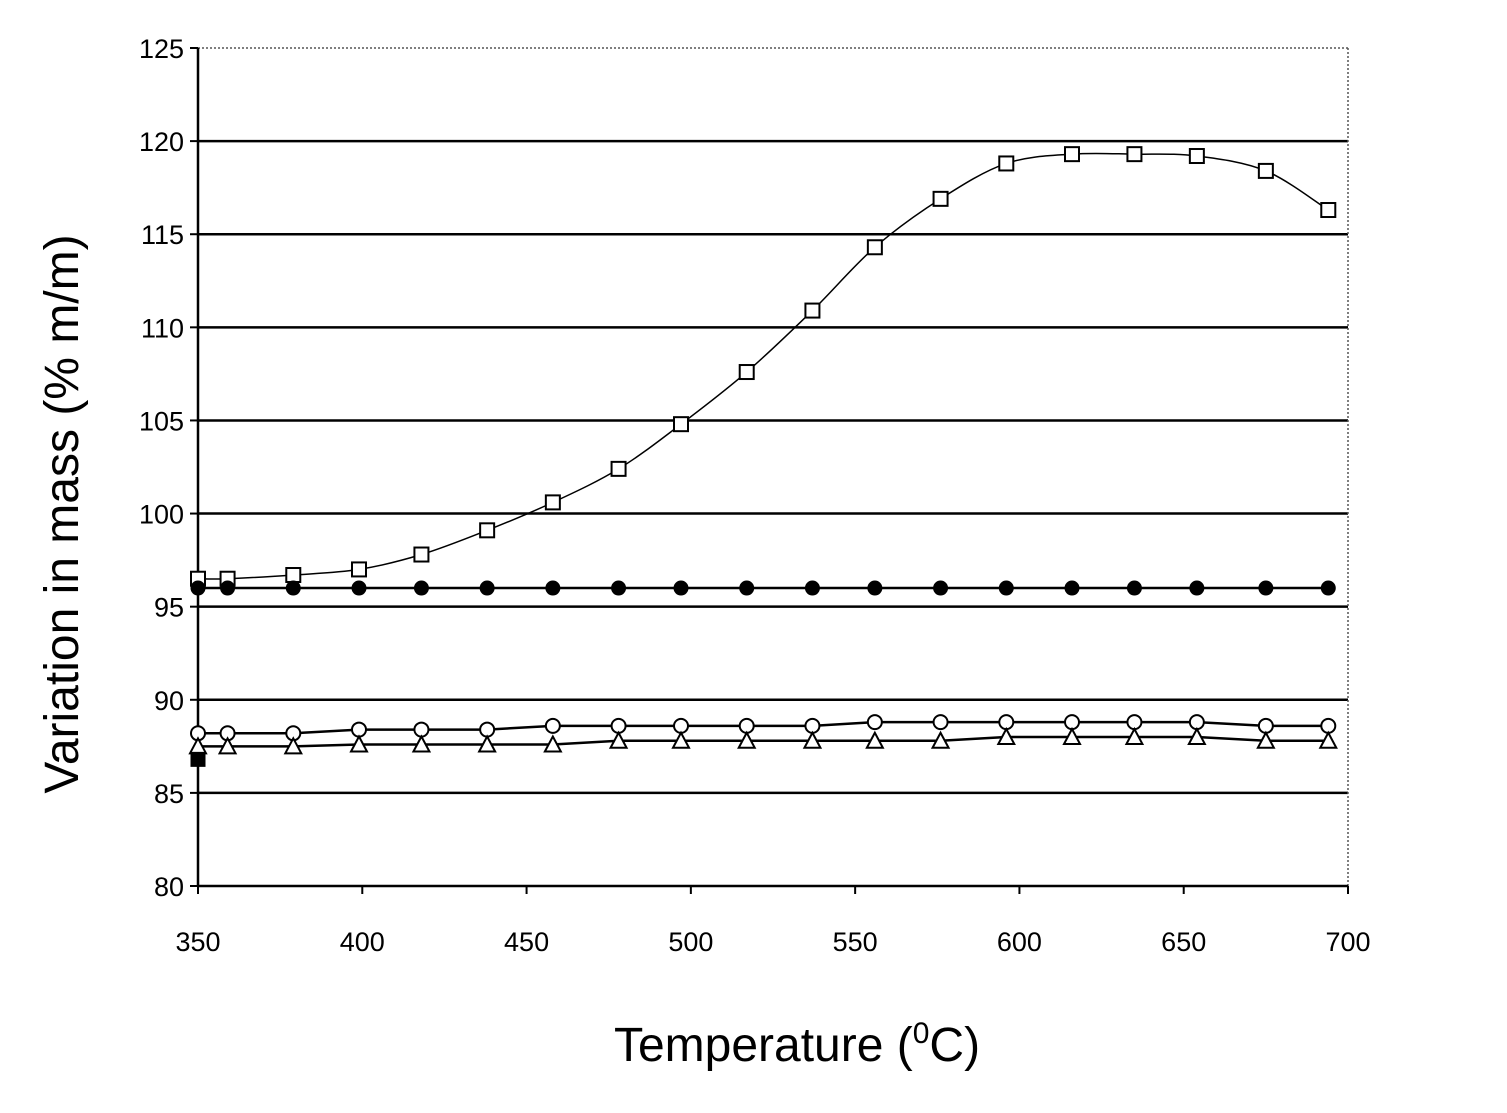 The height and width of the screenshot is (1113, 1507). Describe the element at coordinates (1019, 942) in the screenshot. I see `x-tick-label-600: 600` at that location.